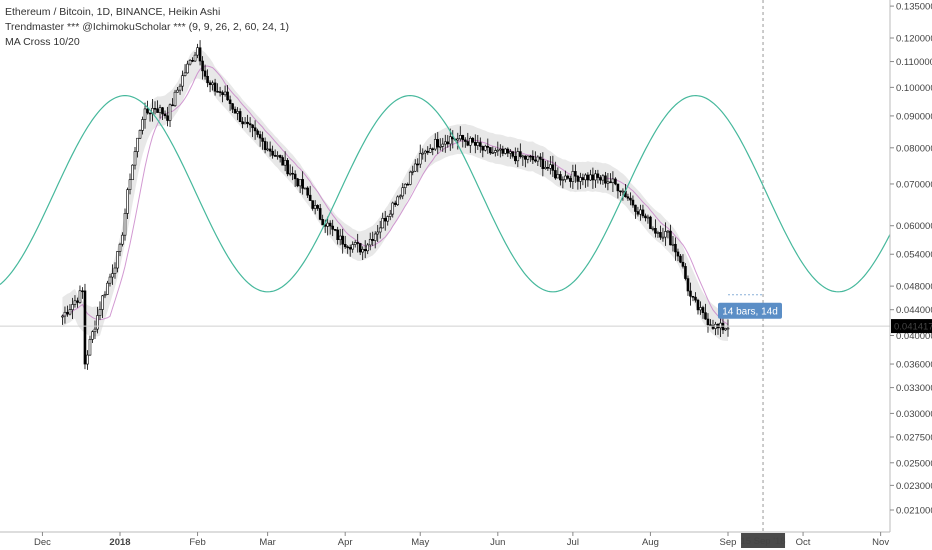  I want to click on last-price-badge-label: 0.041417, so click(913, 327).